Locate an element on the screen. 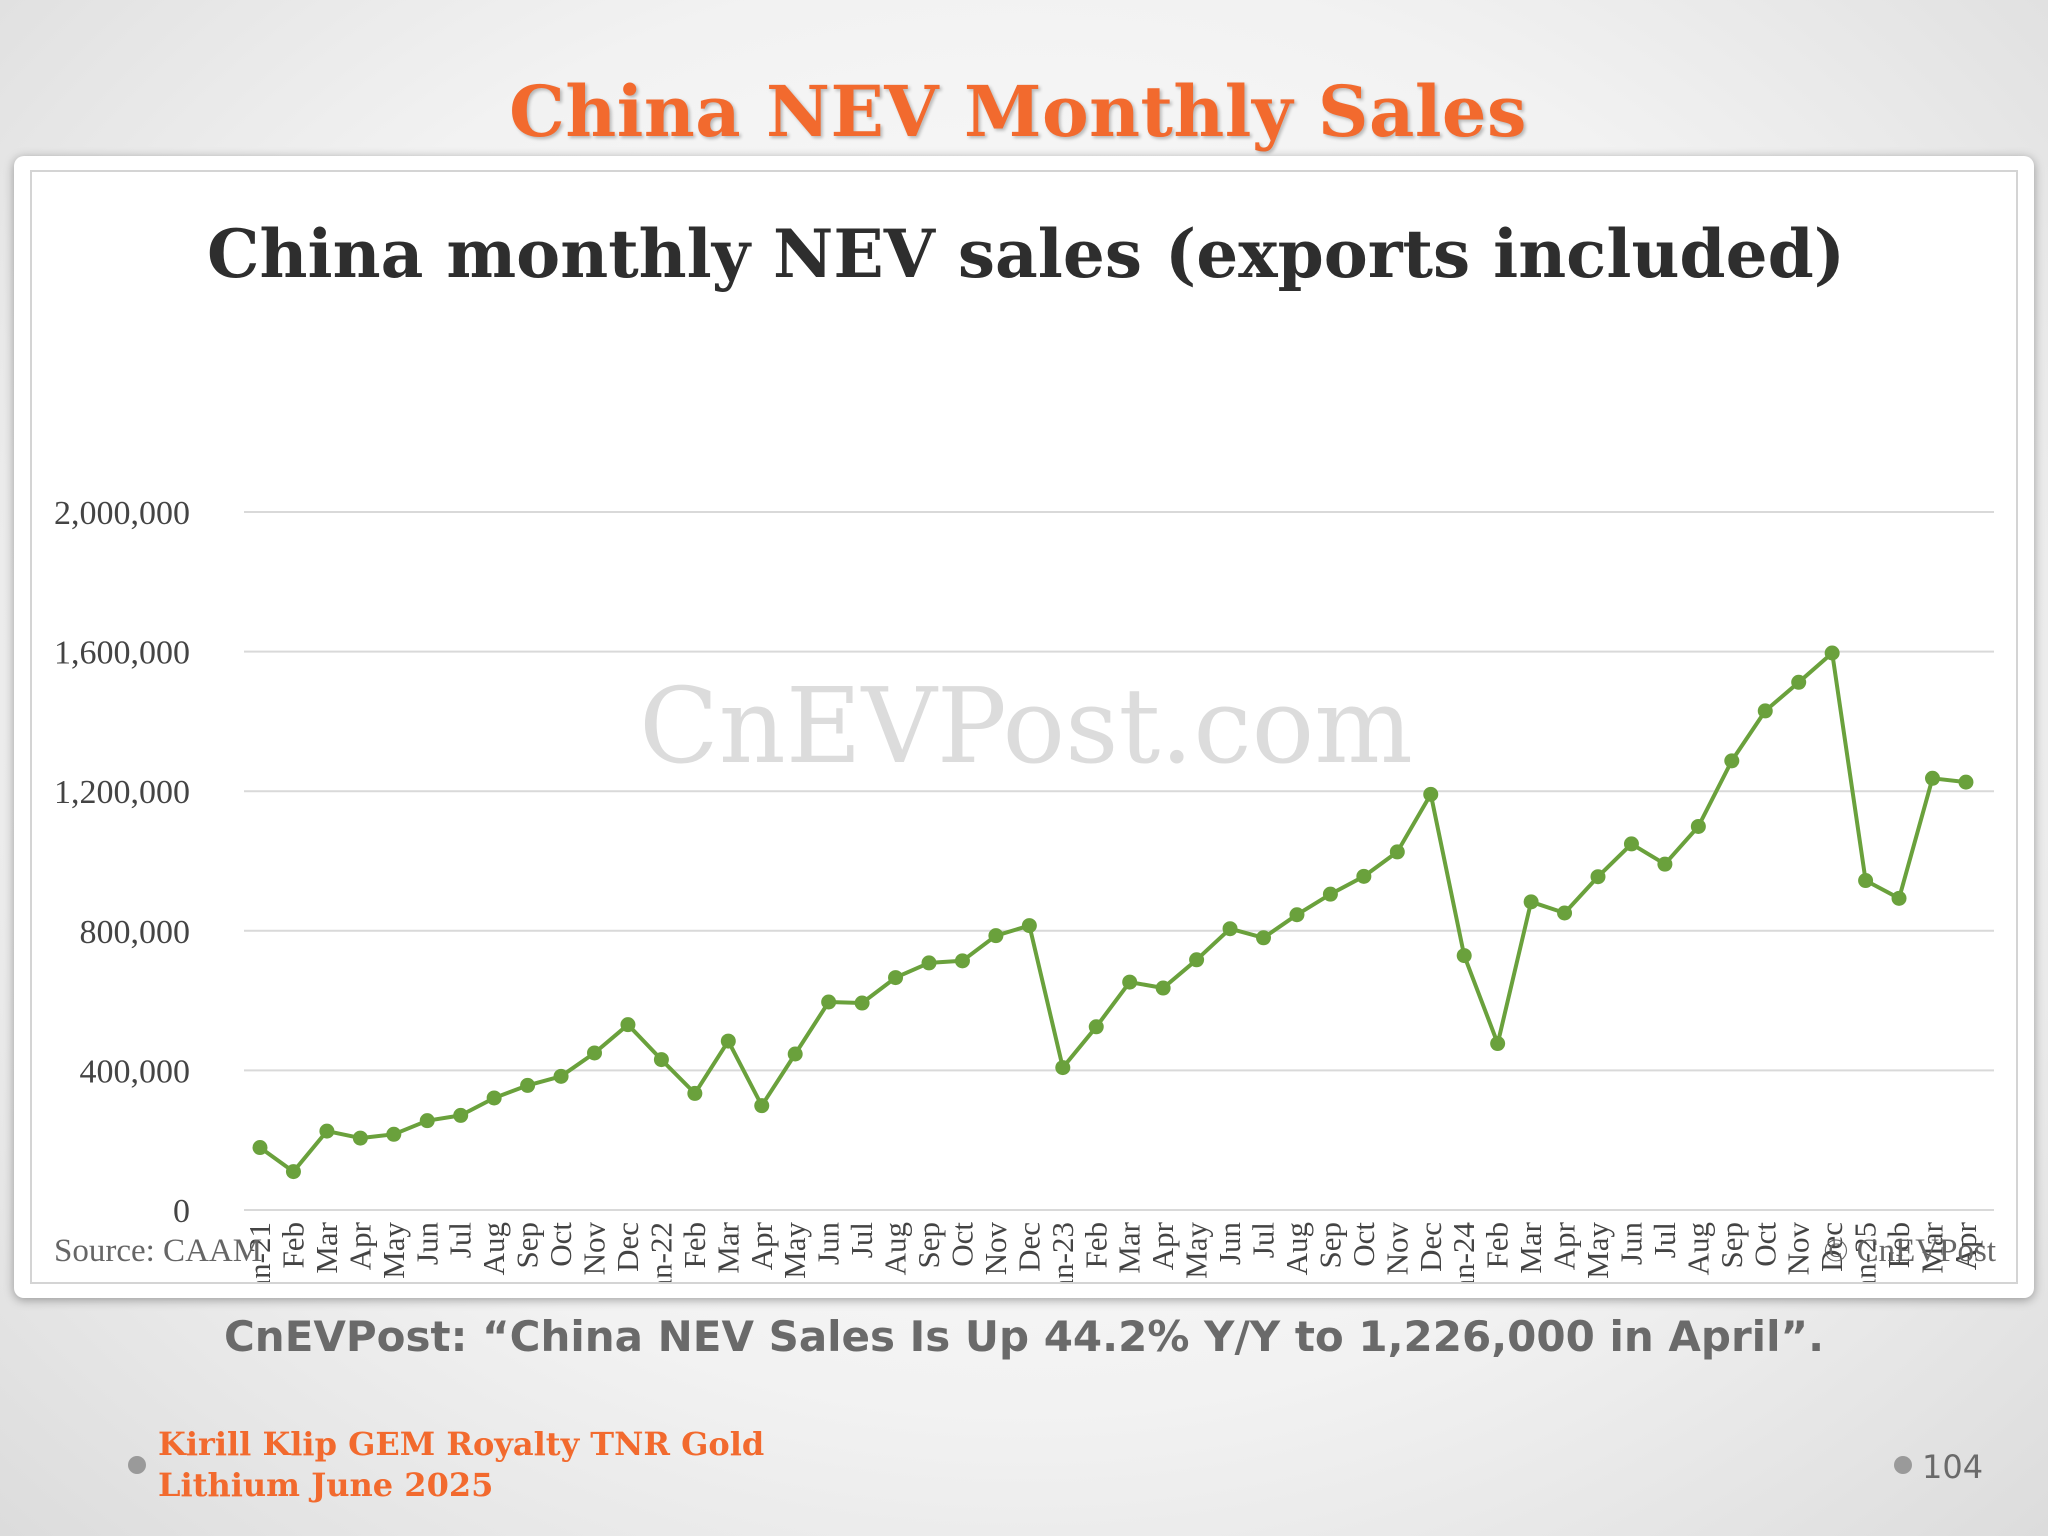 The height and width of the screenshot is (1536, 2048). slide-title: China NEV Monthly Sales is located at coordinates (1018, 111).